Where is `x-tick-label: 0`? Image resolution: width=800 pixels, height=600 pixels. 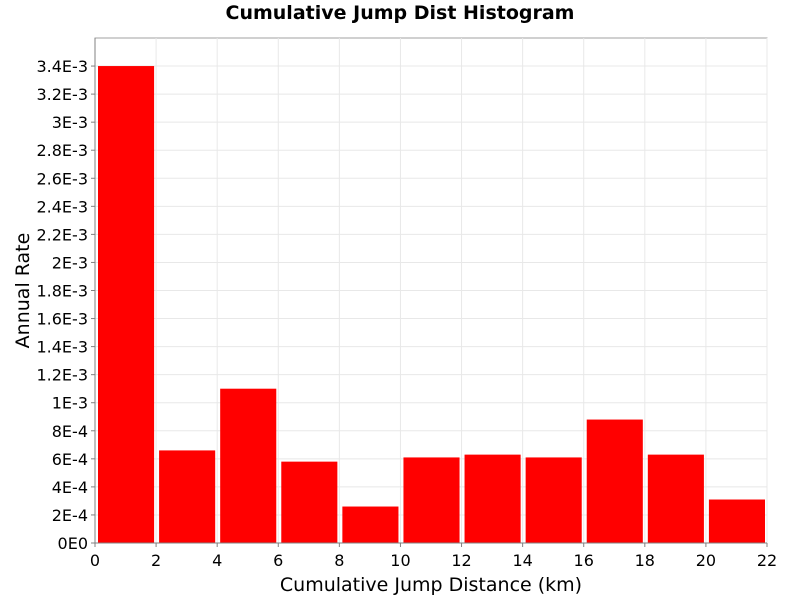 x-tick-label: 0 is located at coordinates (95, 560).